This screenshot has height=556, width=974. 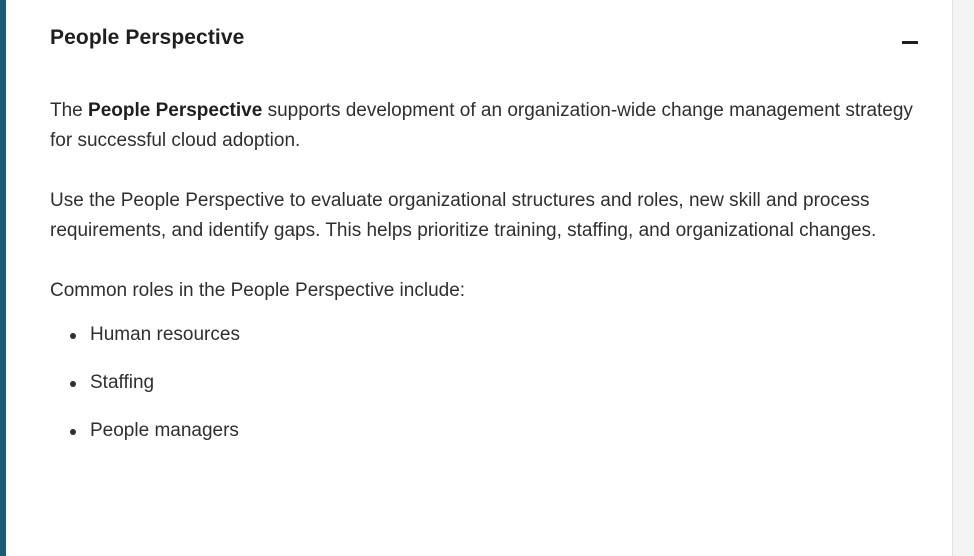 I want to click on list-item: Staffing, so click(x=490, y=383).